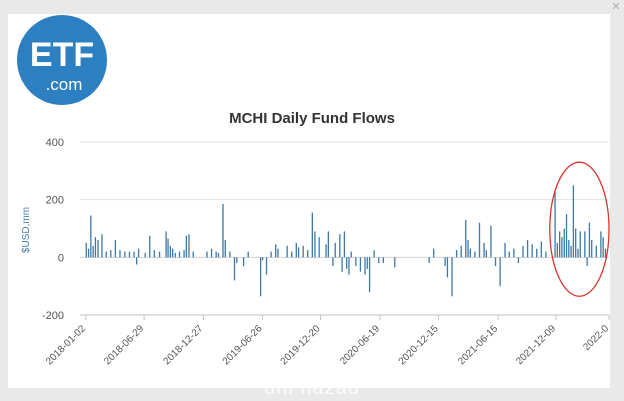  What do you see at coordinates (536, 345) in the screenshot?
I see `x-tick-label: 2021-12-09` at bounding box center [536, 345].